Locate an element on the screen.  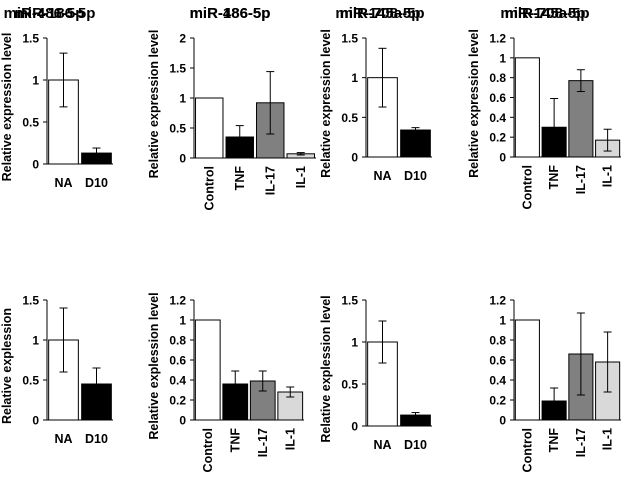
bar-d10 is located at coordinates (415, 143).